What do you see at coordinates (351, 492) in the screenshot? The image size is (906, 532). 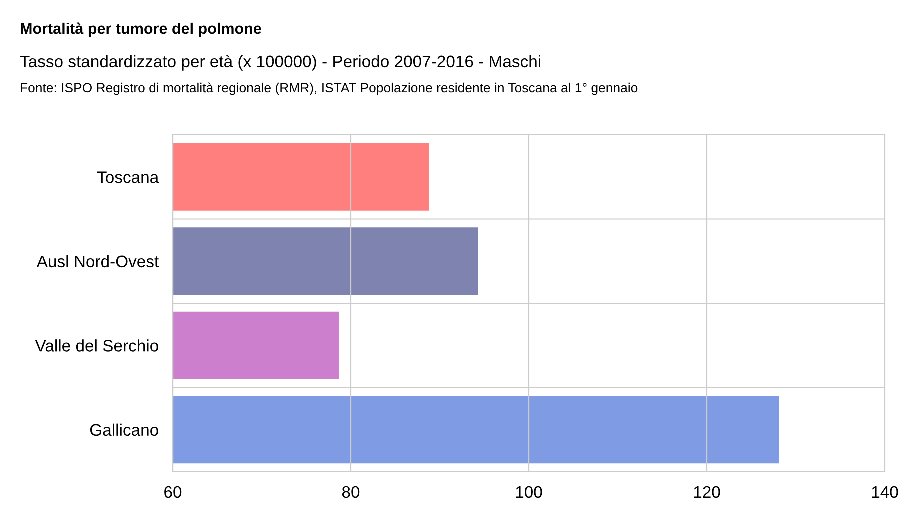 I see `x-tick-label: 80` at bounding box center [351, 492].